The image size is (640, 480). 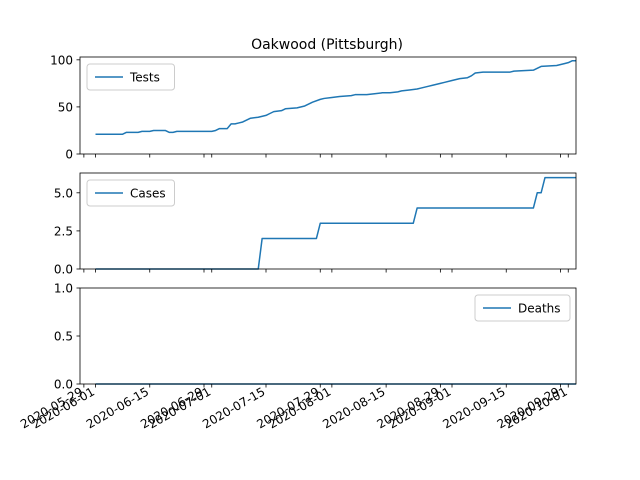 I want to click on y-tick-label: 2.5, so click(x=63, y=231).